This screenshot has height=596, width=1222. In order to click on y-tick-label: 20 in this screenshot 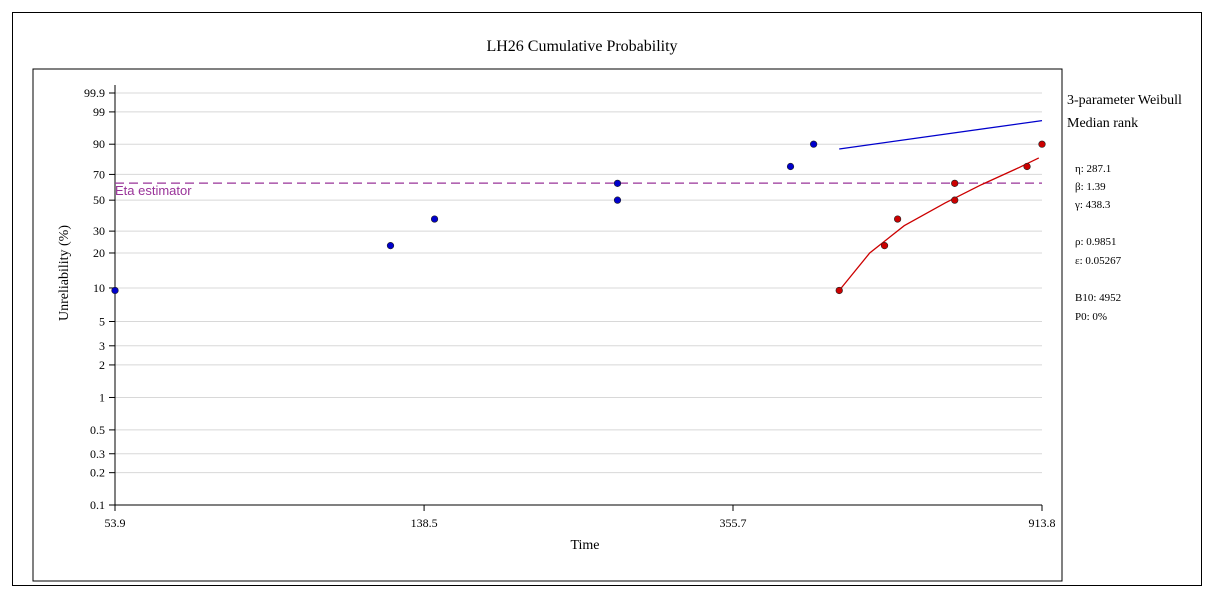, I will do `click(99, 253)`.